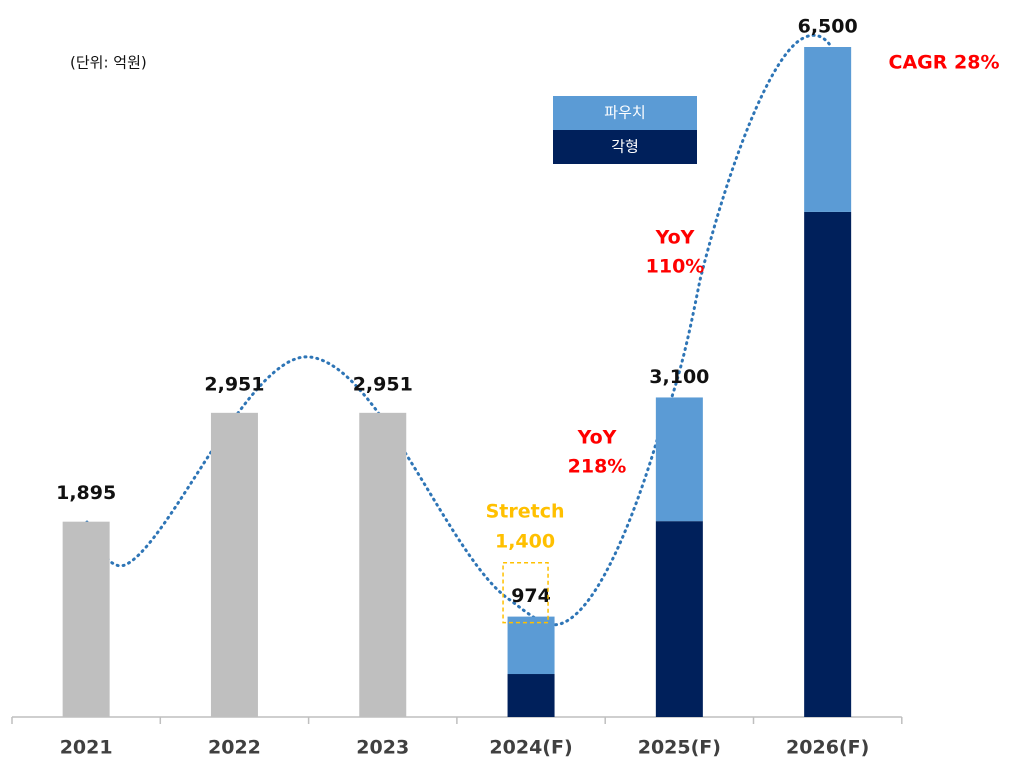  I want to click on x-tick-label: 2021, so click(86, 748).